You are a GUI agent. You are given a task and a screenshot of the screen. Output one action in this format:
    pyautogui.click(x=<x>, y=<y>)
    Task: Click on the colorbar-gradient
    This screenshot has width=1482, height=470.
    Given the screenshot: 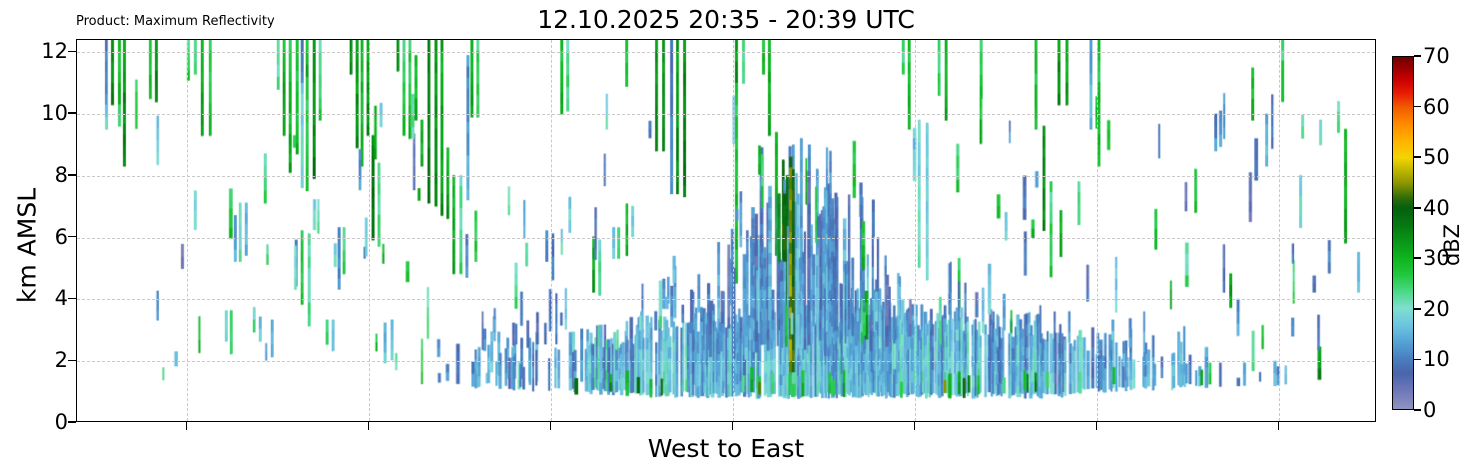 What is the action you would take?
    pyautogui.click(x=1403, y=233)
    